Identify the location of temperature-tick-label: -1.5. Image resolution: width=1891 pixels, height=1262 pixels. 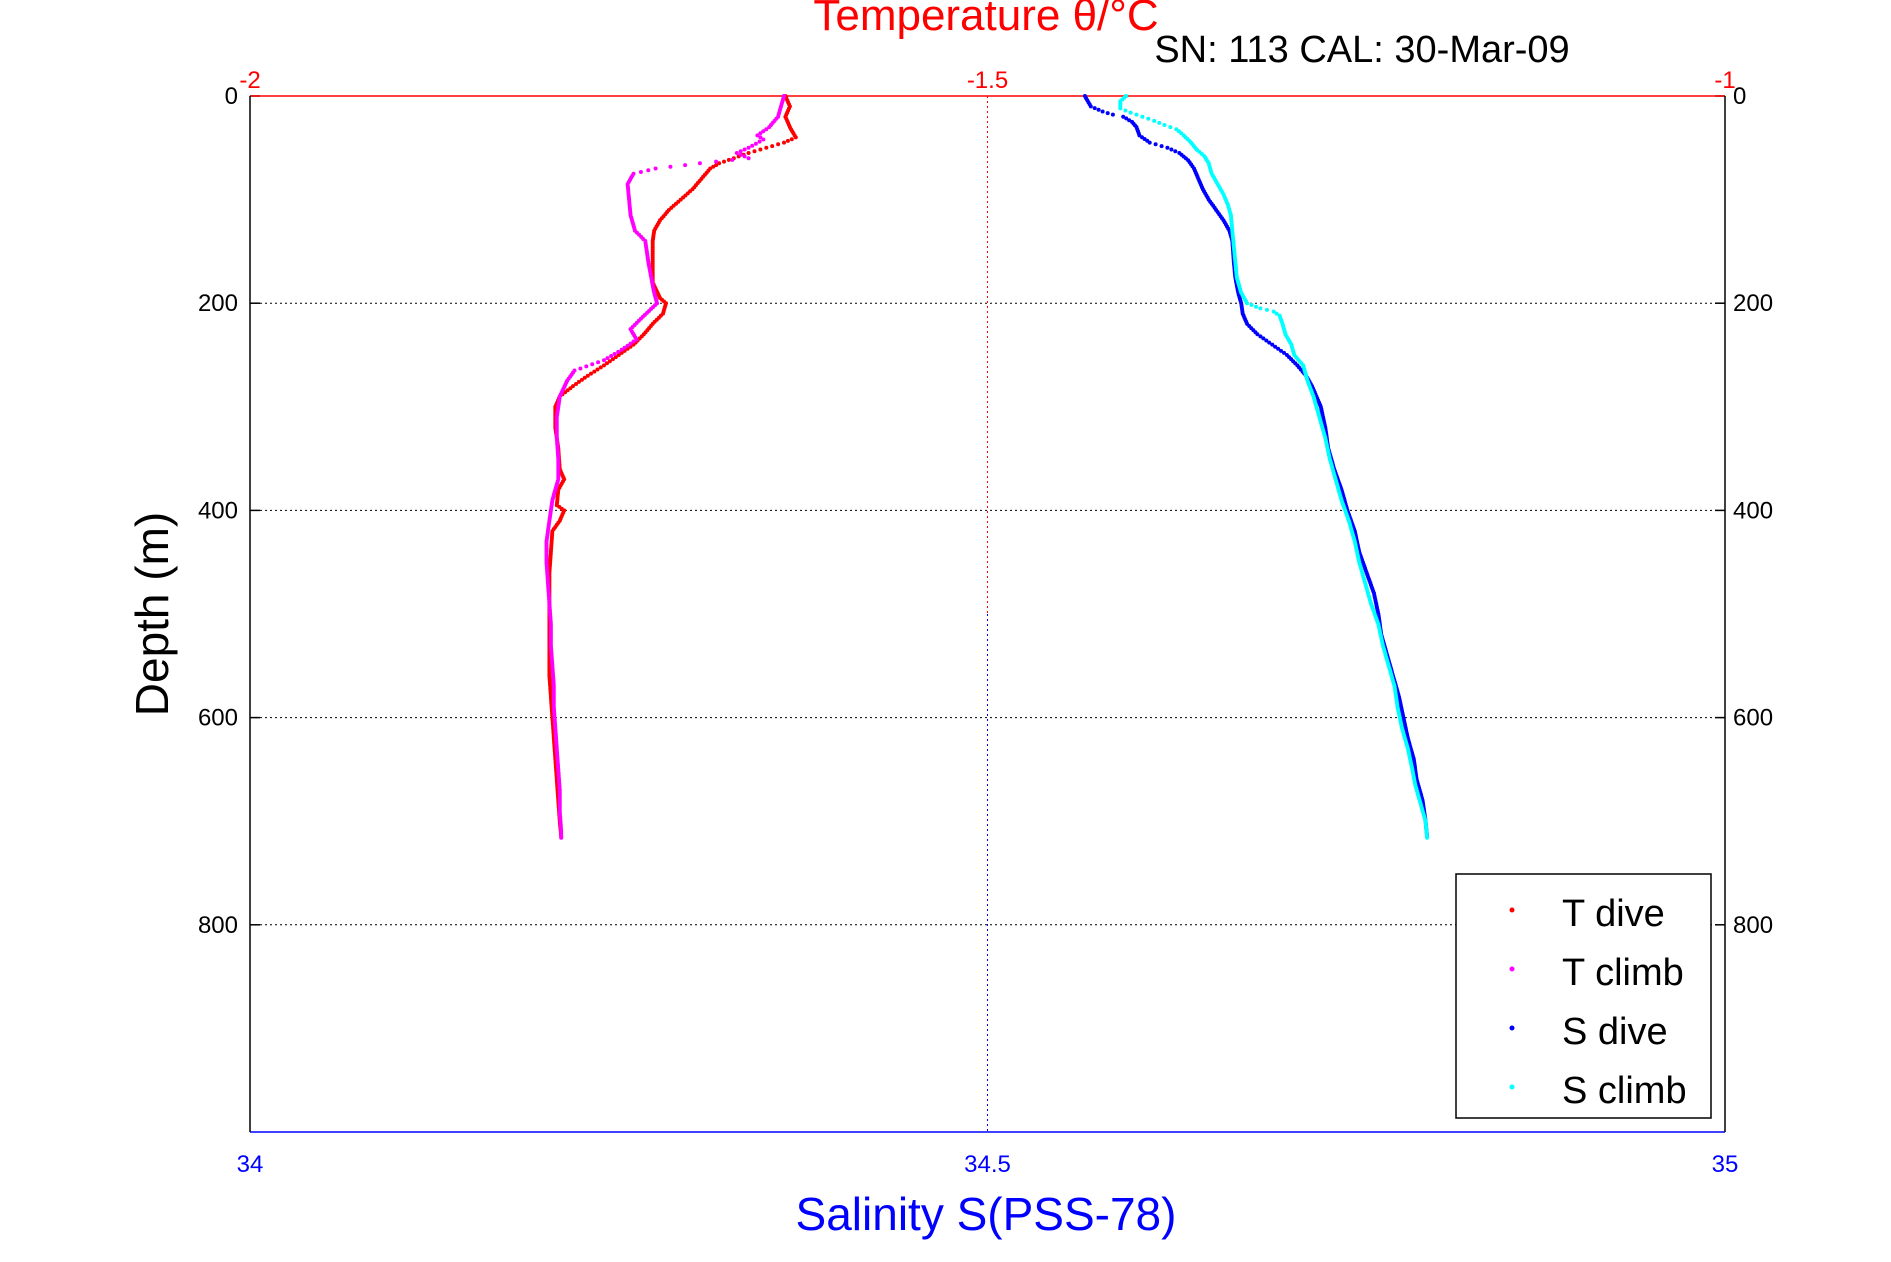
(987, 80).